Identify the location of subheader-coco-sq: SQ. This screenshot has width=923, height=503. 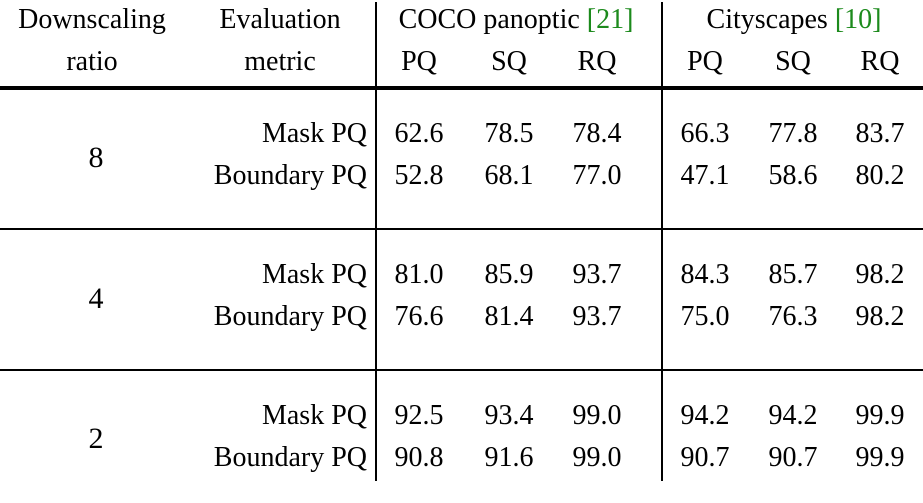
(509, 61).